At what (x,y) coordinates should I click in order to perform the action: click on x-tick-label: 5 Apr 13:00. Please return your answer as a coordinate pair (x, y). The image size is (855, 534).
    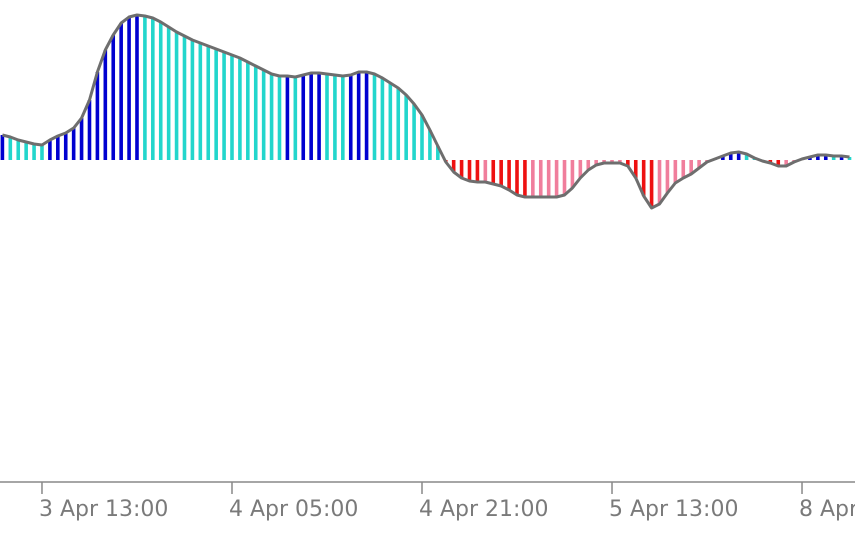
    Looking at the image, I should click on (673, 509).